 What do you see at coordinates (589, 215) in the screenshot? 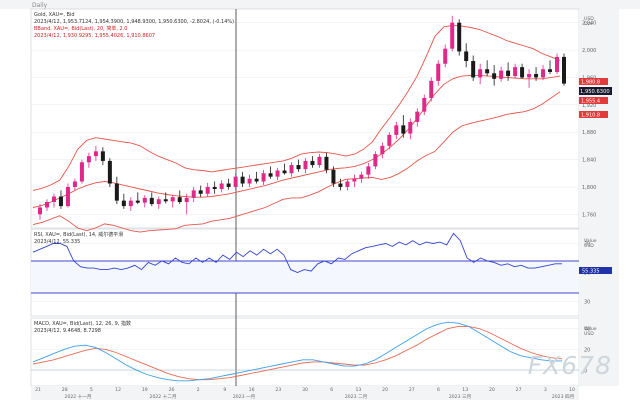
I see `price-y-tick: 1,760` at bounding box center [589, 215].